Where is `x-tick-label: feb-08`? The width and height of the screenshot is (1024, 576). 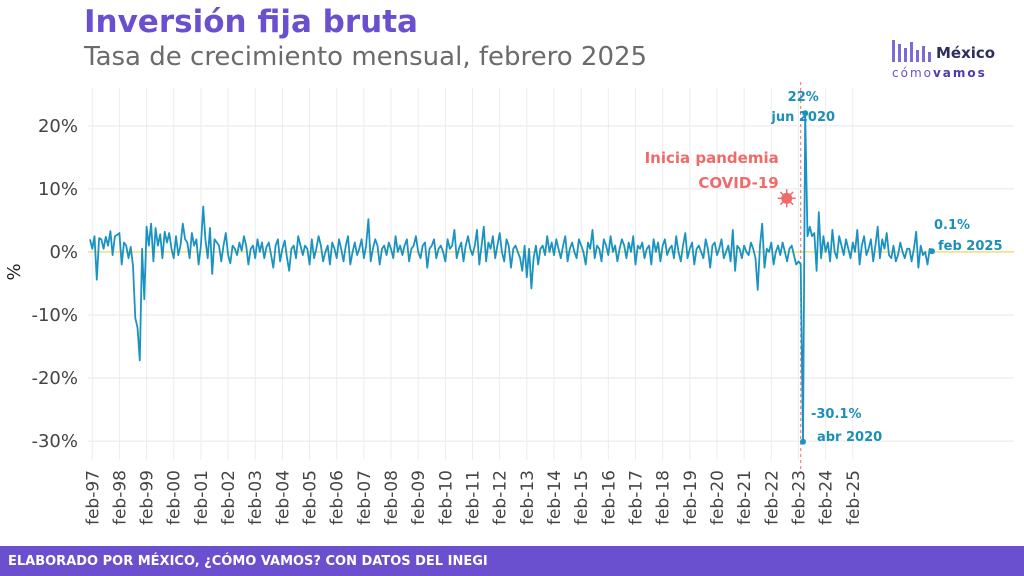 x-tick-label: feb-08 is located at coordinates (392, 497).